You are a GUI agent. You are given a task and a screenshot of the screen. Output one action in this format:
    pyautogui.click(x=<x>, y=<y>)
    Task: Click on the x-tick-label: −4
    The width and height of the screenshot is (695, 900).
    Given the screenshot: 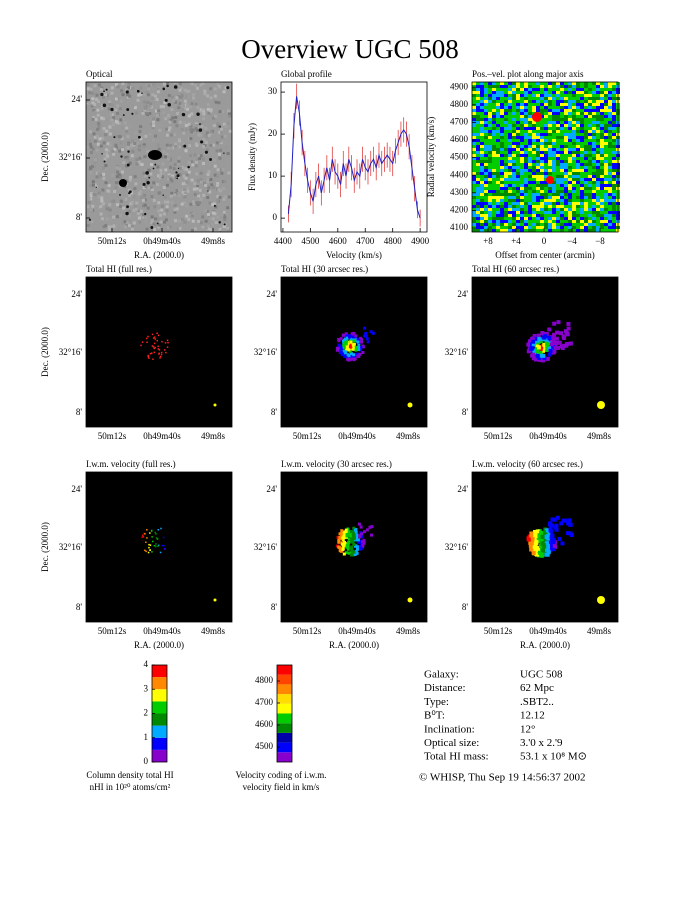 What is the action you would take?
    pyautogui.click(x=572, y=241)
    